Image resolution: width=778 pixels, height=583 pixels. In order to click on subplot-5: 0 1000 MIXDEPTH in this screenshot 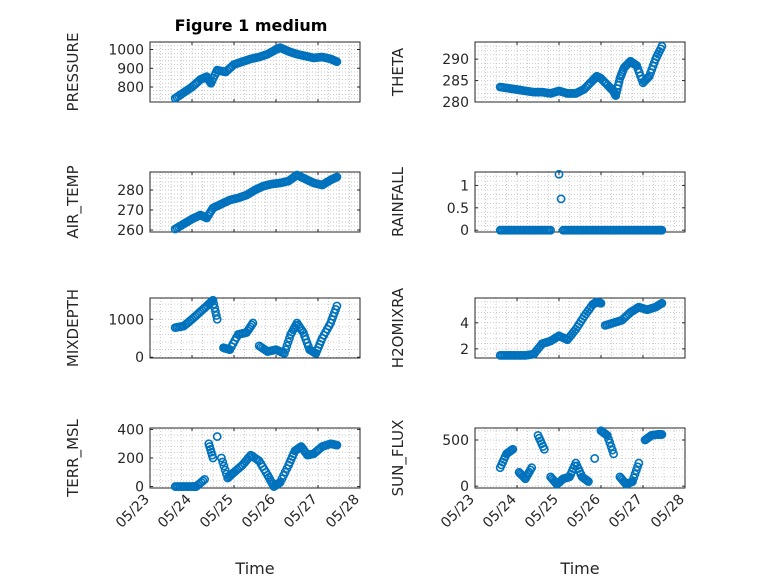, I will do `click(212, 328)`.